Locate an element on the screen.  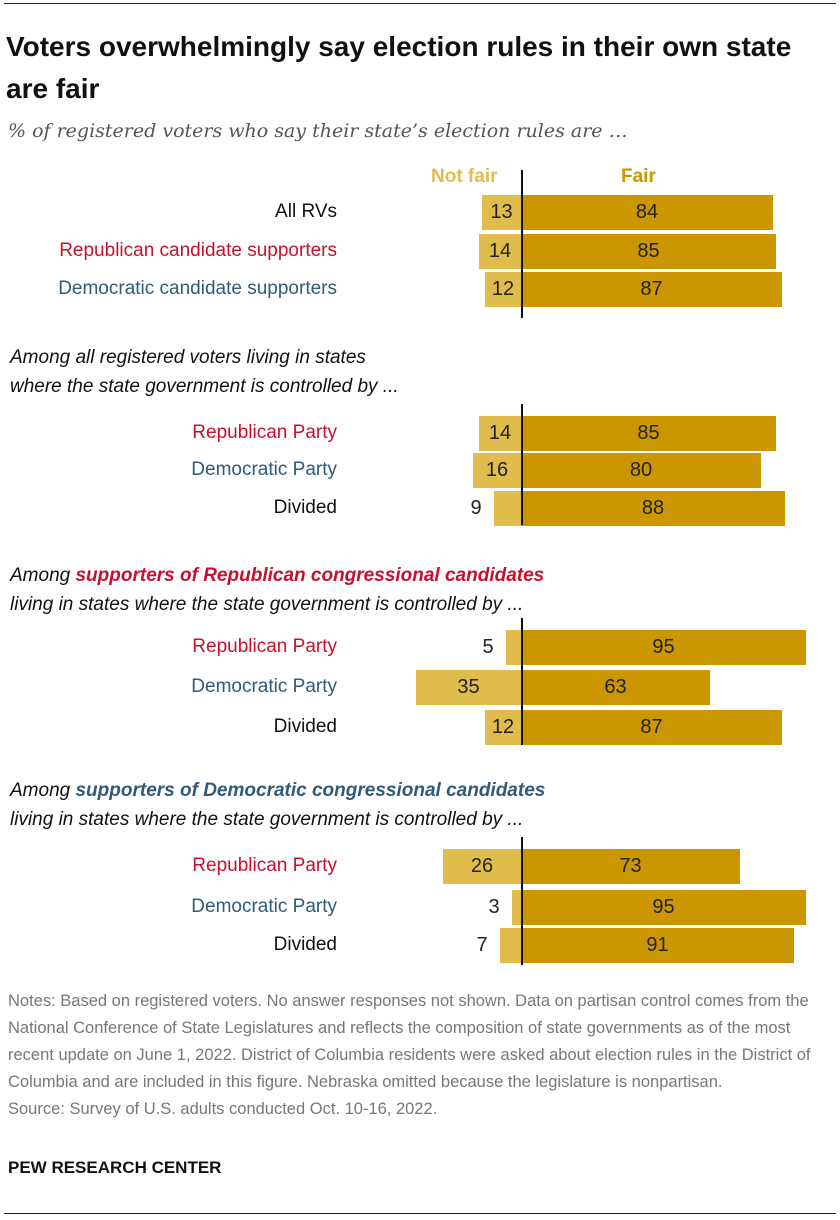
value-fair: 63 is located at coordinates (615, 687).